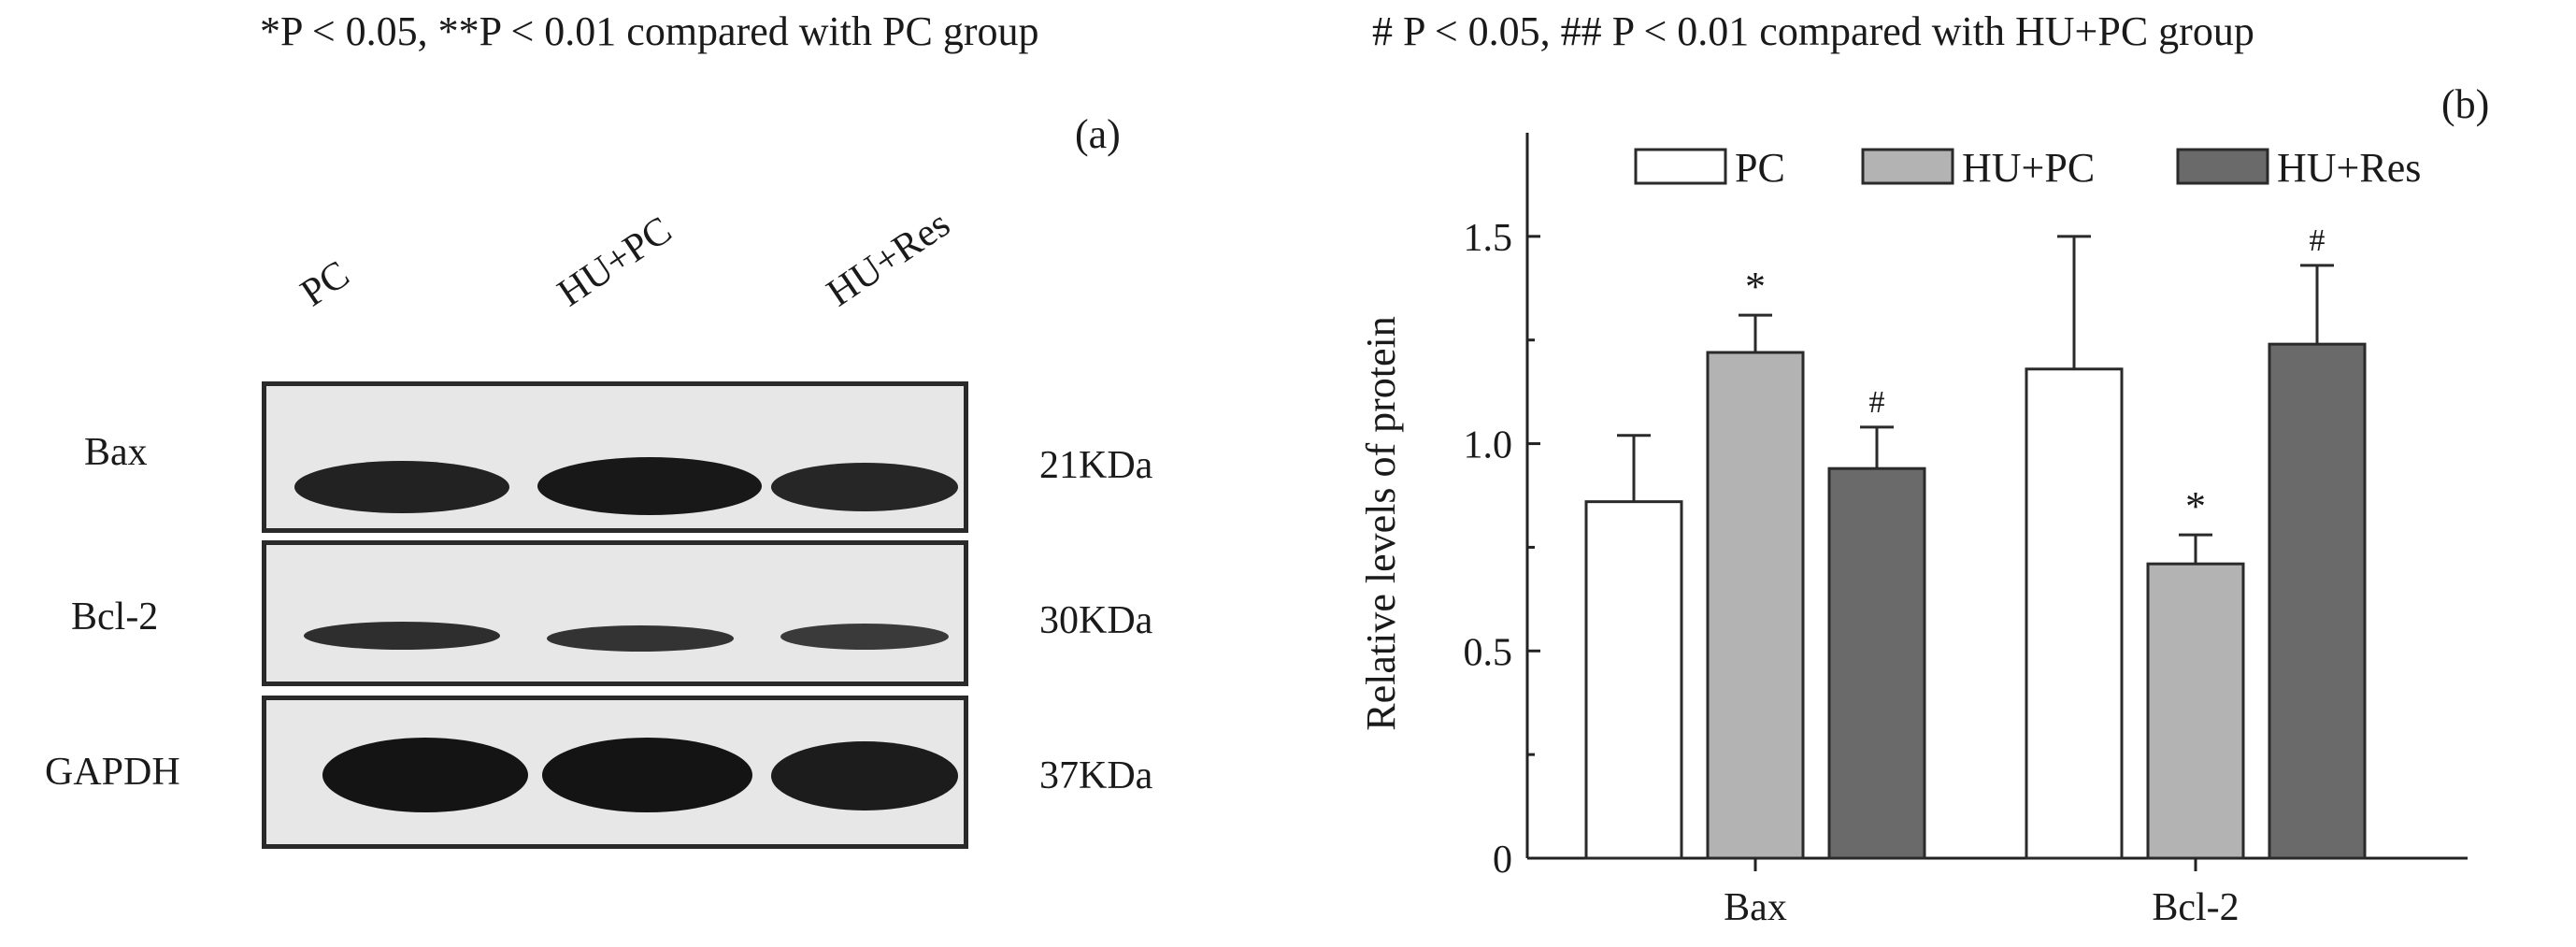 Image resolution: width=2576 pixels, height=947 pixels. Describe the element at coordinates (1755, 907) in the screenshot. I see `x-tick-label: Bax` at that location.